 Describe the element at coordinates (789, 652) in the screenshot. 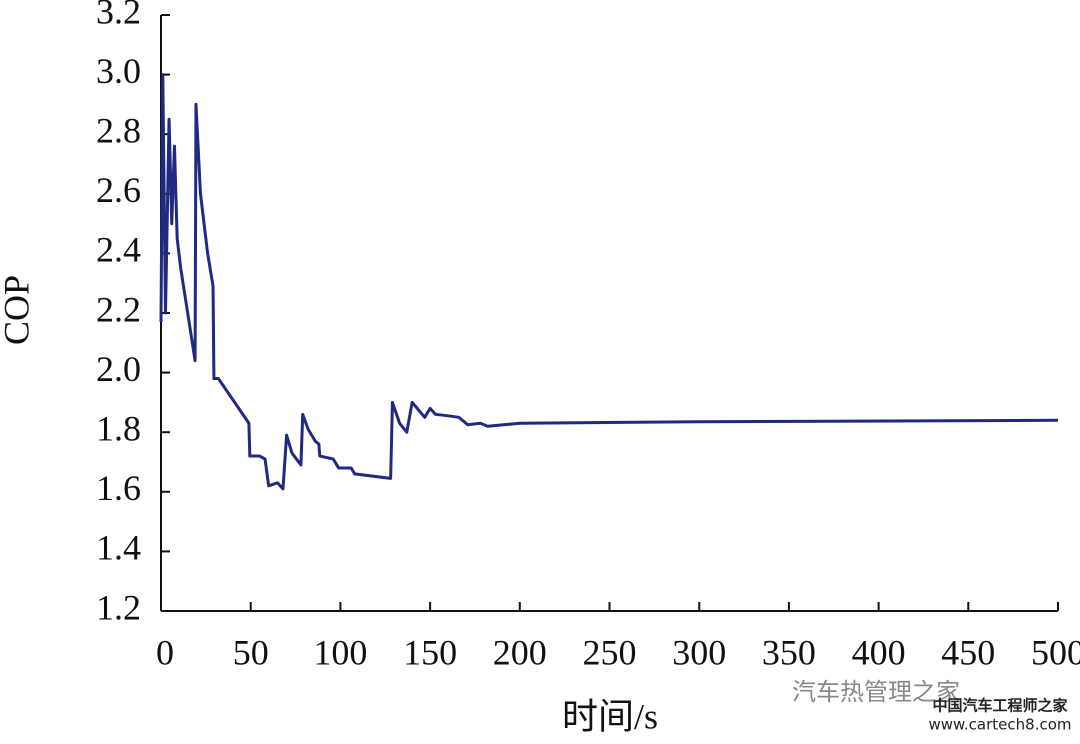

I see `x-tick-label: 350` at that location.